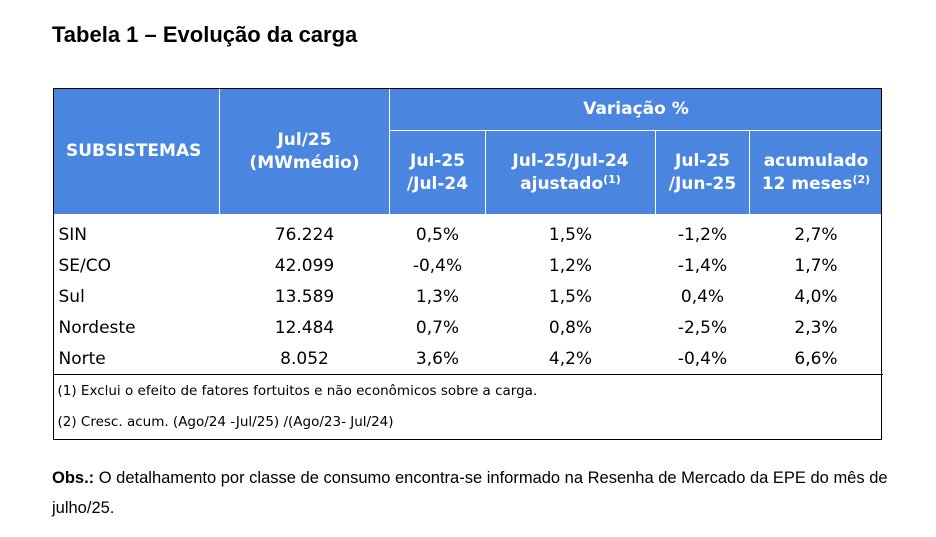  I want to click on row-carga: 42.099, so click(304, 265).